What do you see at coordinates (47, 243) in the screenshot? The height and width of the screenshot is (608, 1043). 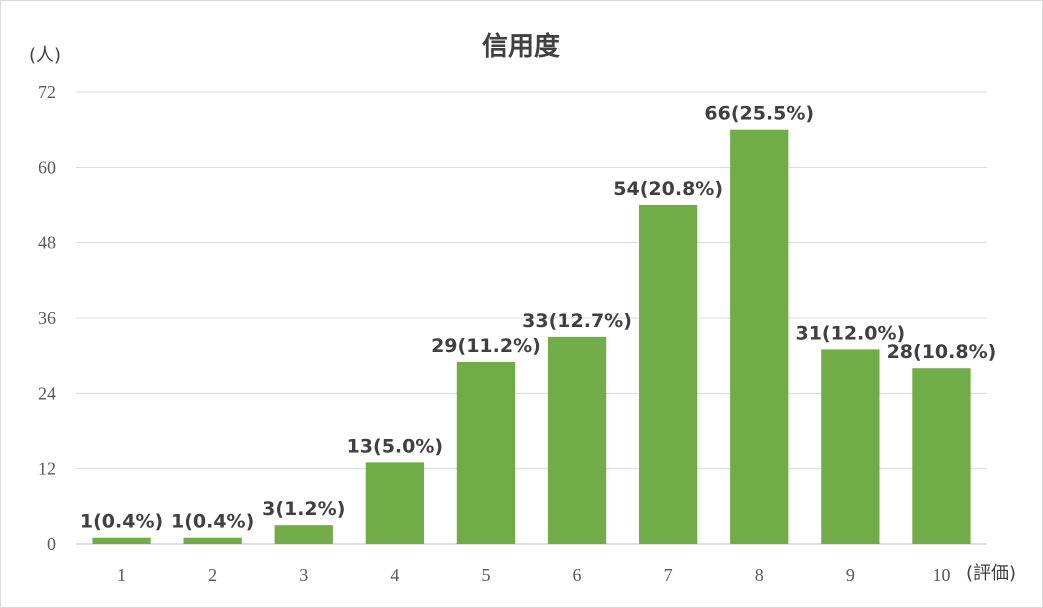 I see `y-tick-label: 48` at bounding box center [47, 243].